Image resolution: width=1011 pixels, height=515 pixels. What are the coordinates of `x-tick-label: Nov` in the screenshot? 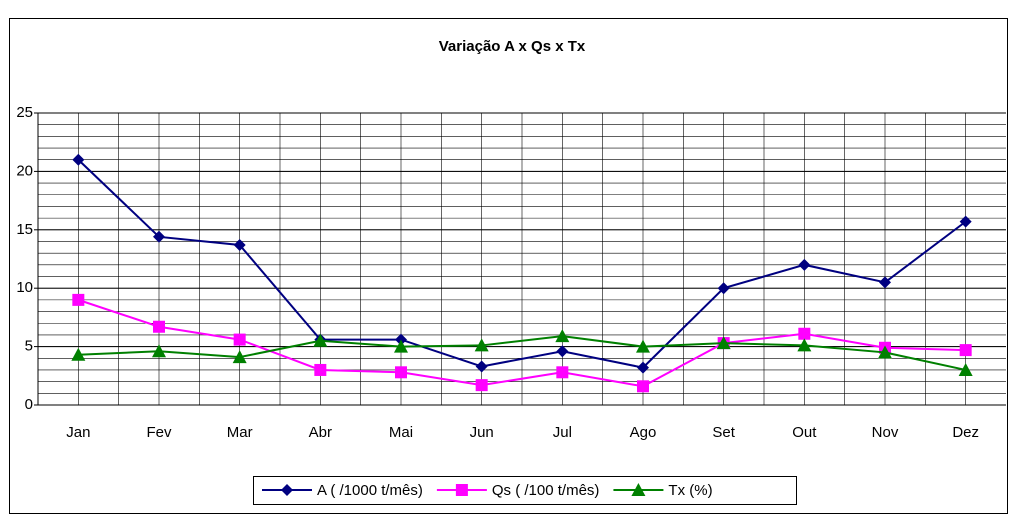 It's located at (885, 432).